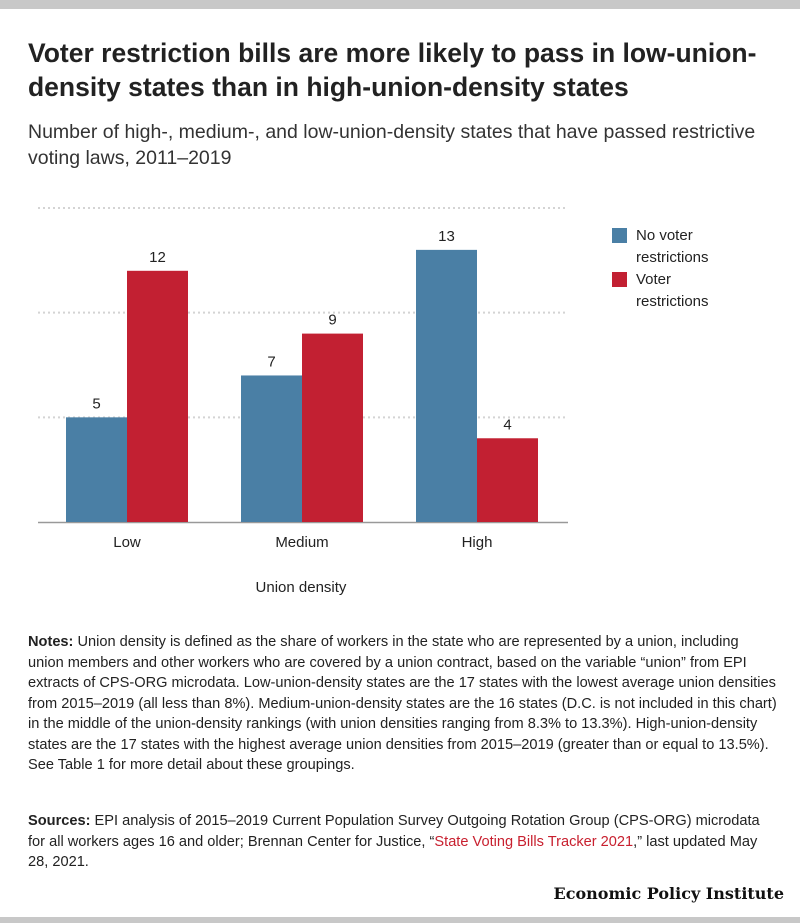 This screenshot has height=923, width=800. Describe the element at coordinates (507, 480) in the screenshot. I see `bar-high-restrictions` at that location.